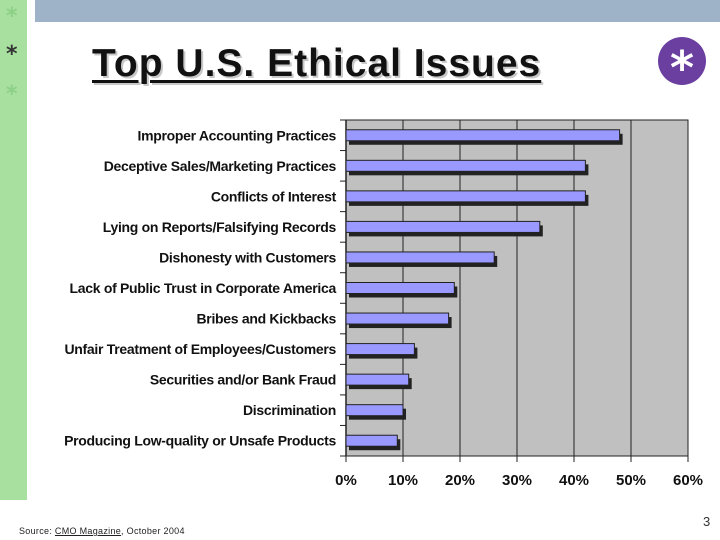  I want to click on x-tick-label: 40%, so click(574, 480).